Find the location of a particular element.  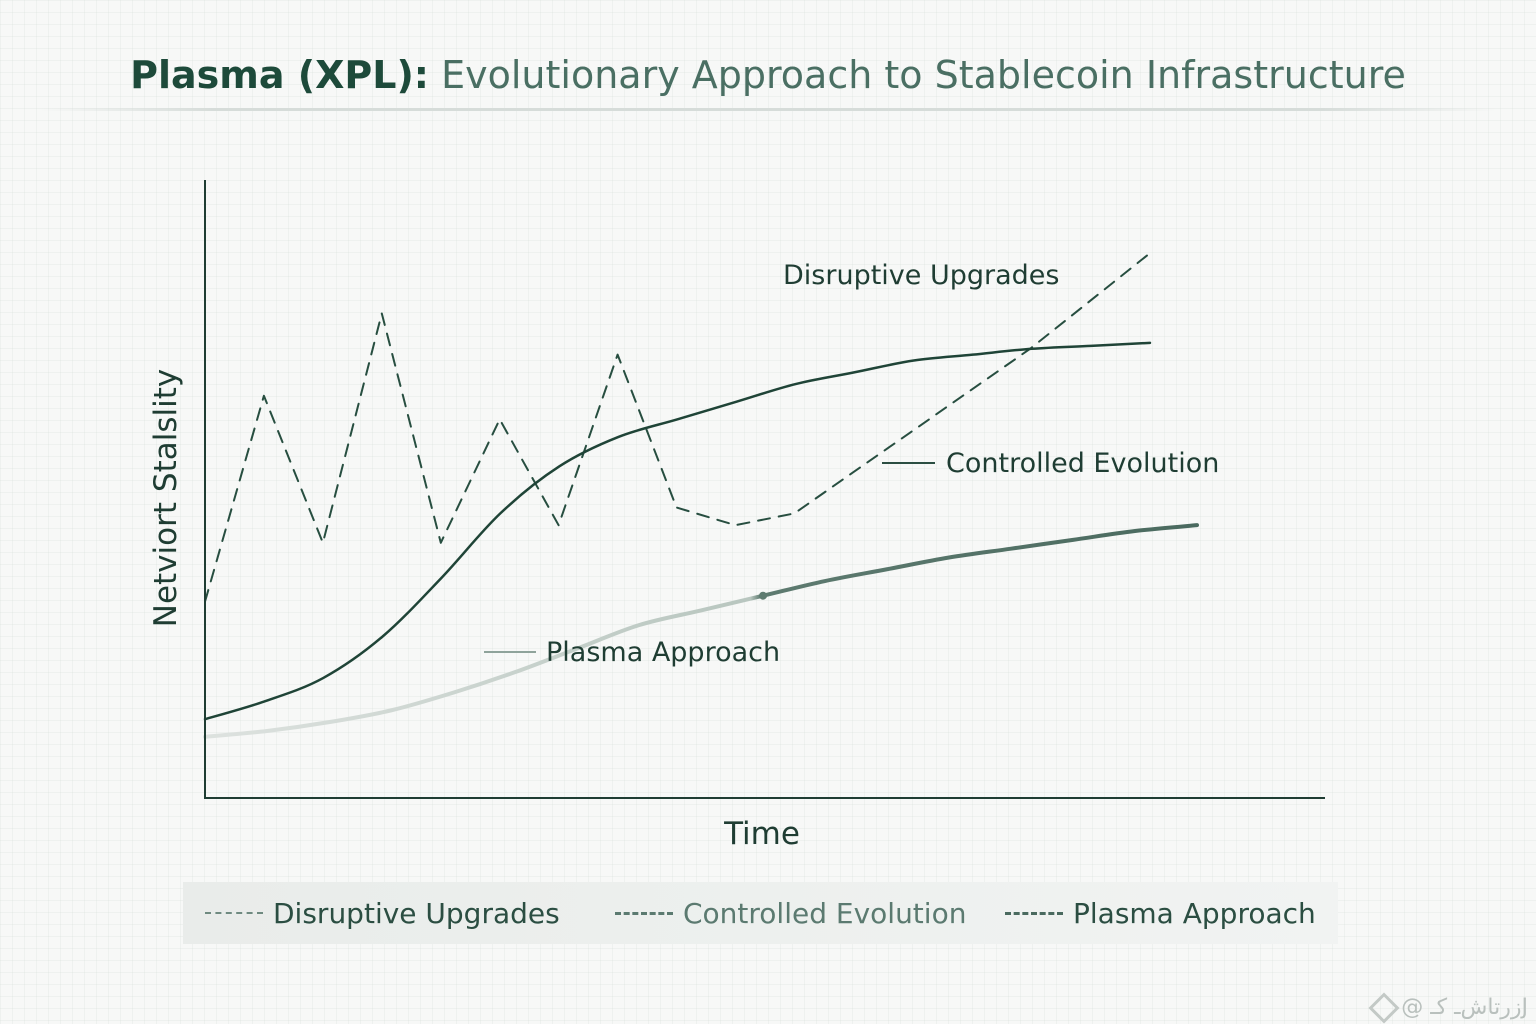

title-divider is located at coordinates (768, 109).